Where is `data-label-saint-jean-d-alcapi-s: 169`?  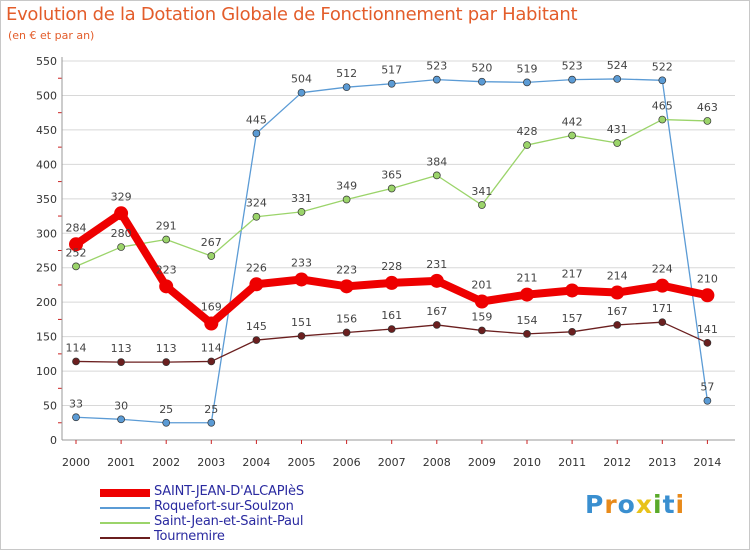
data-label-saint-jean-d-alcapi-s: 169 is located at coordinates (211, 307).